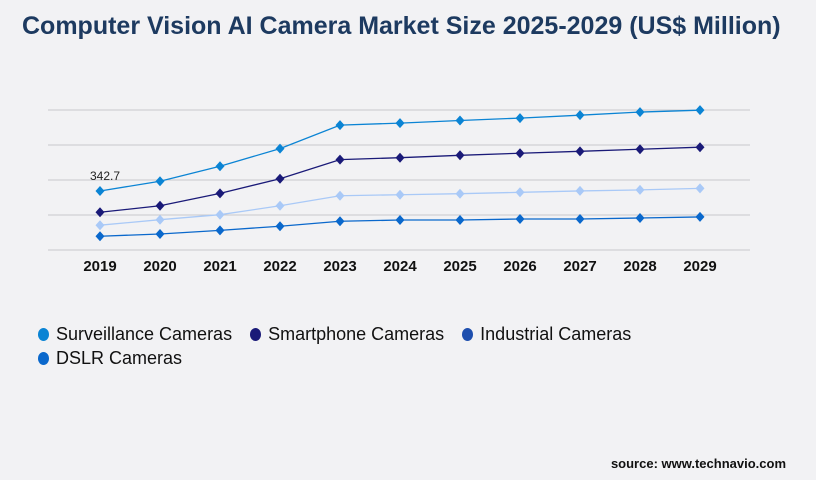 This screenshot has height=480, width=816. I want to click on x-tick-label: 2026, so click(519, 266).